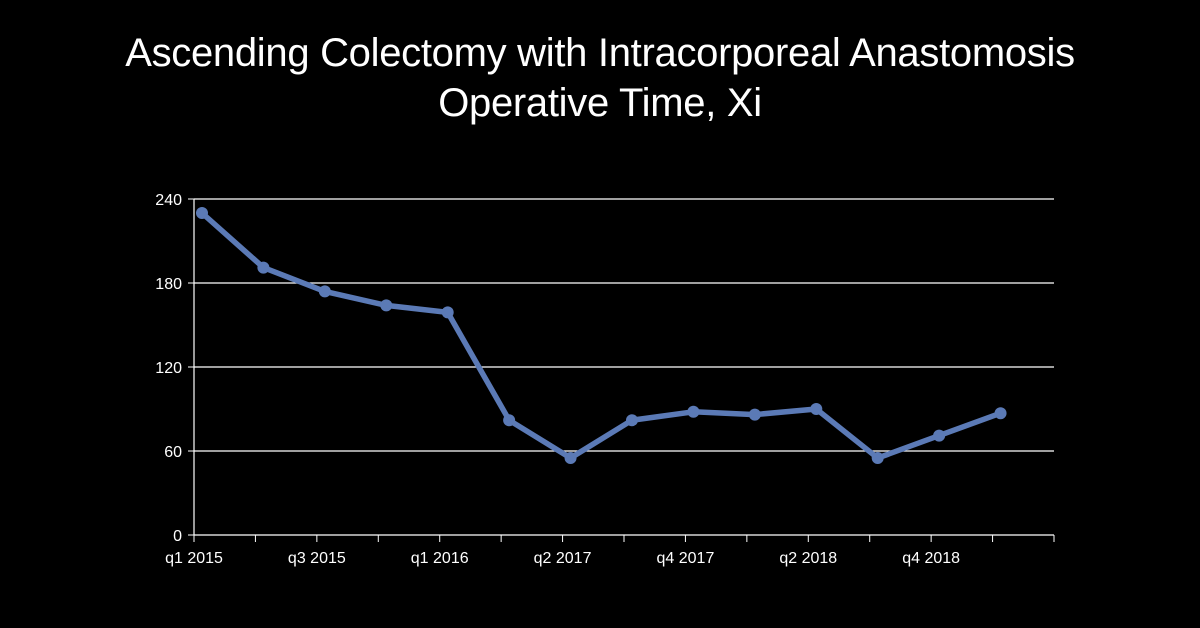 The height and width of the screenshot is (628, 1200). What do you see at coordinates (177, 536) in the screenshot?
I see `y-tick-label: 0` at bounding box center [177, 536].